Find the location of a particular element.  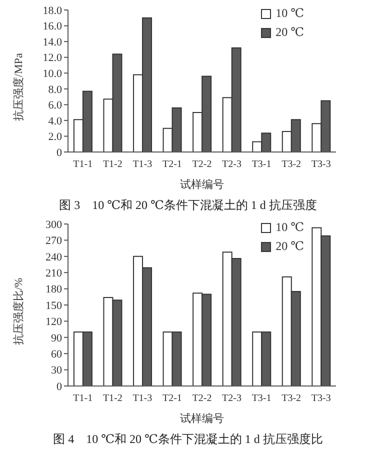

y-tick-label: 210 is located at coordinates (54, 274).